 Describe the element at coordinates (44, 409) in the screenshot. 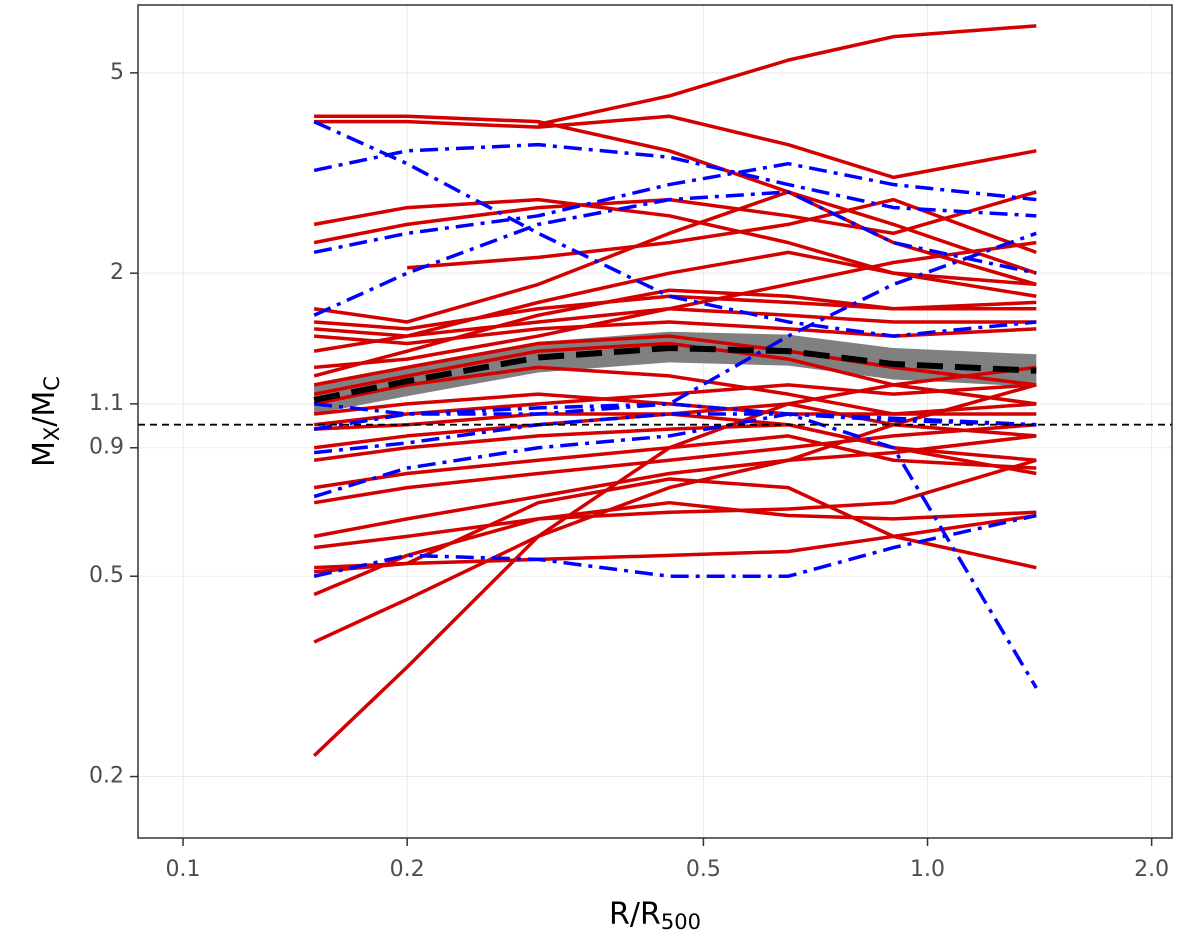

I see `label-part: /M` at that location.